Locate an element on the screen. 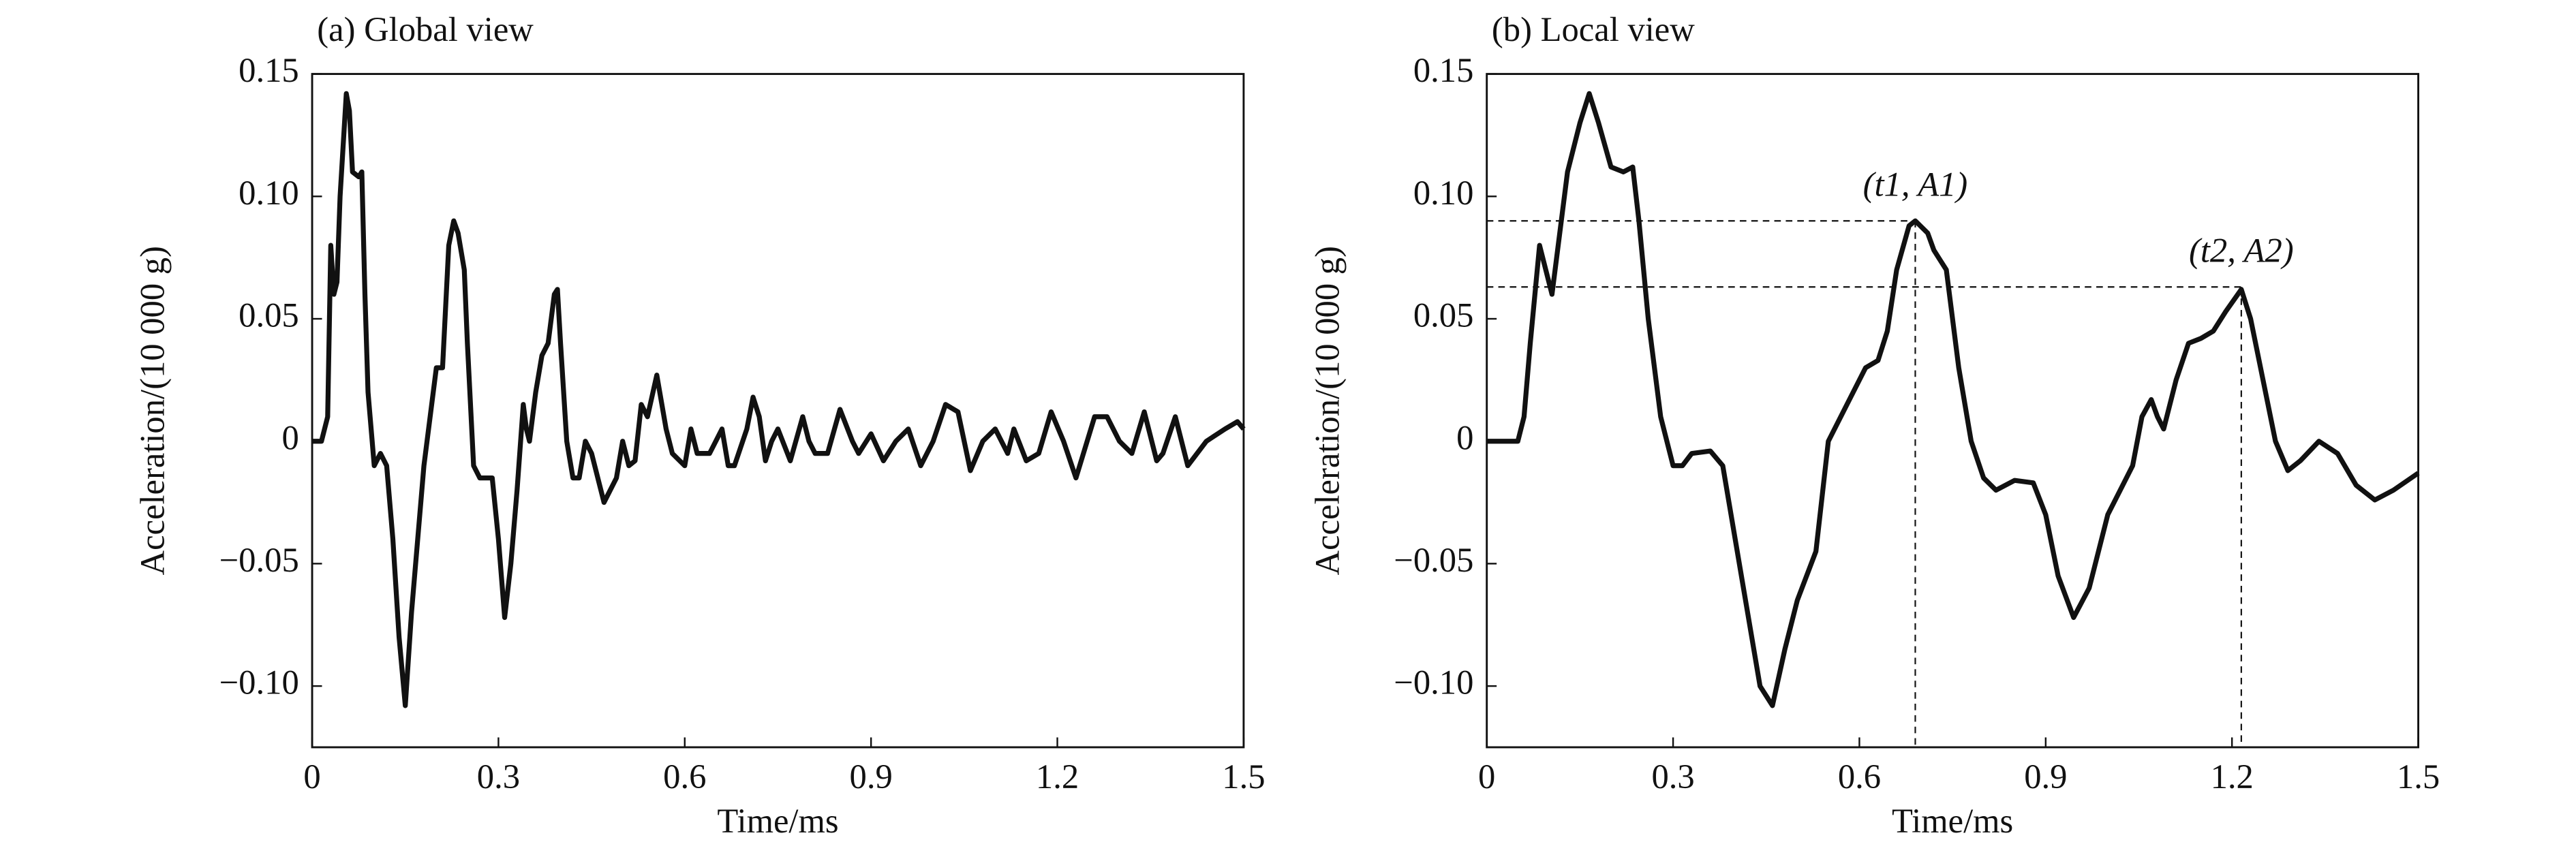 The height and width of the screenshot is (859, 2576). panel-title: (b) Local view is located at coordinates (1593, 29).